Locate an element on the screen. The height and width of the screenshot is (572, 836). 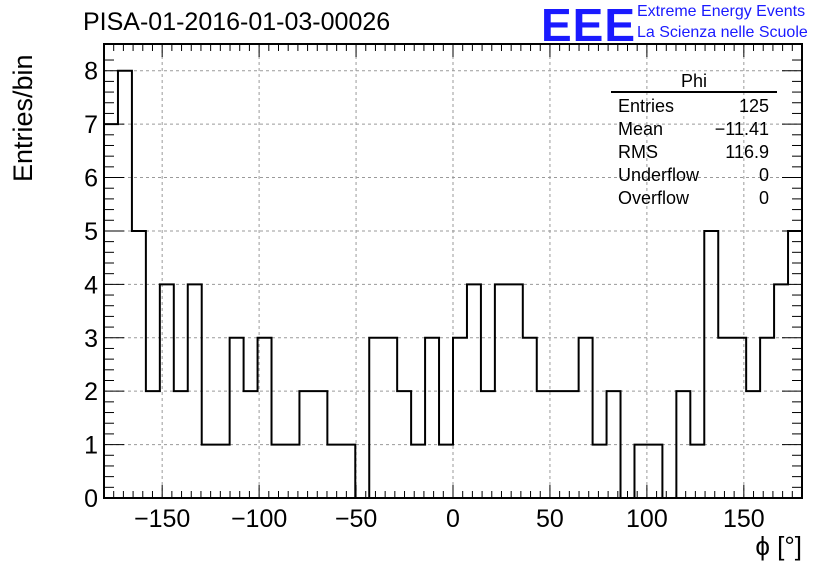
y-tick-label: 2 is located at coordinates (91, 392).